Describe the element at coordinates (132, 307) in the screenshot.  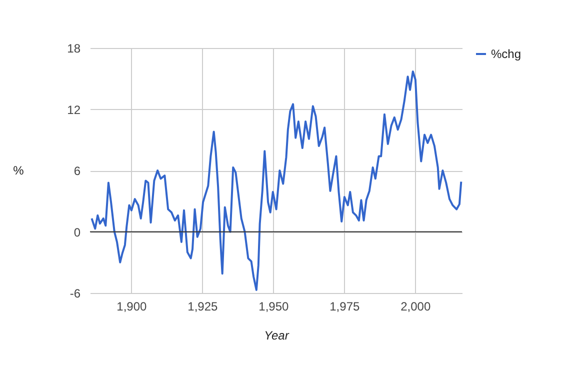
I see `x-tick-label: 1,900` at that location.